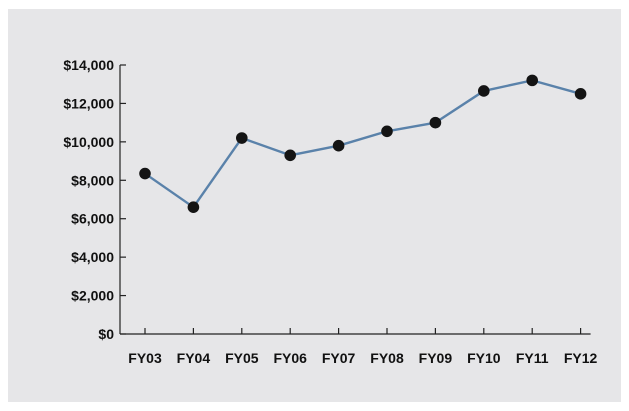  Describe the element at coordinates (194, 358) in the screenshot. I see `x-tick-label: FY04` at that location.